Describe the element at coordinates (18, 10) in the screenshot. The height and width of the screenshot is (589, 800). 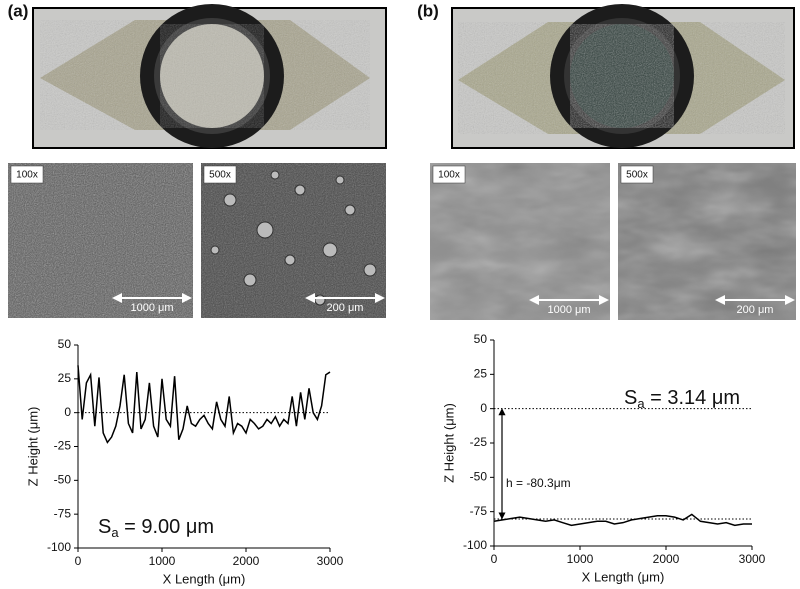
I see `panel-label: (a)` at that location.